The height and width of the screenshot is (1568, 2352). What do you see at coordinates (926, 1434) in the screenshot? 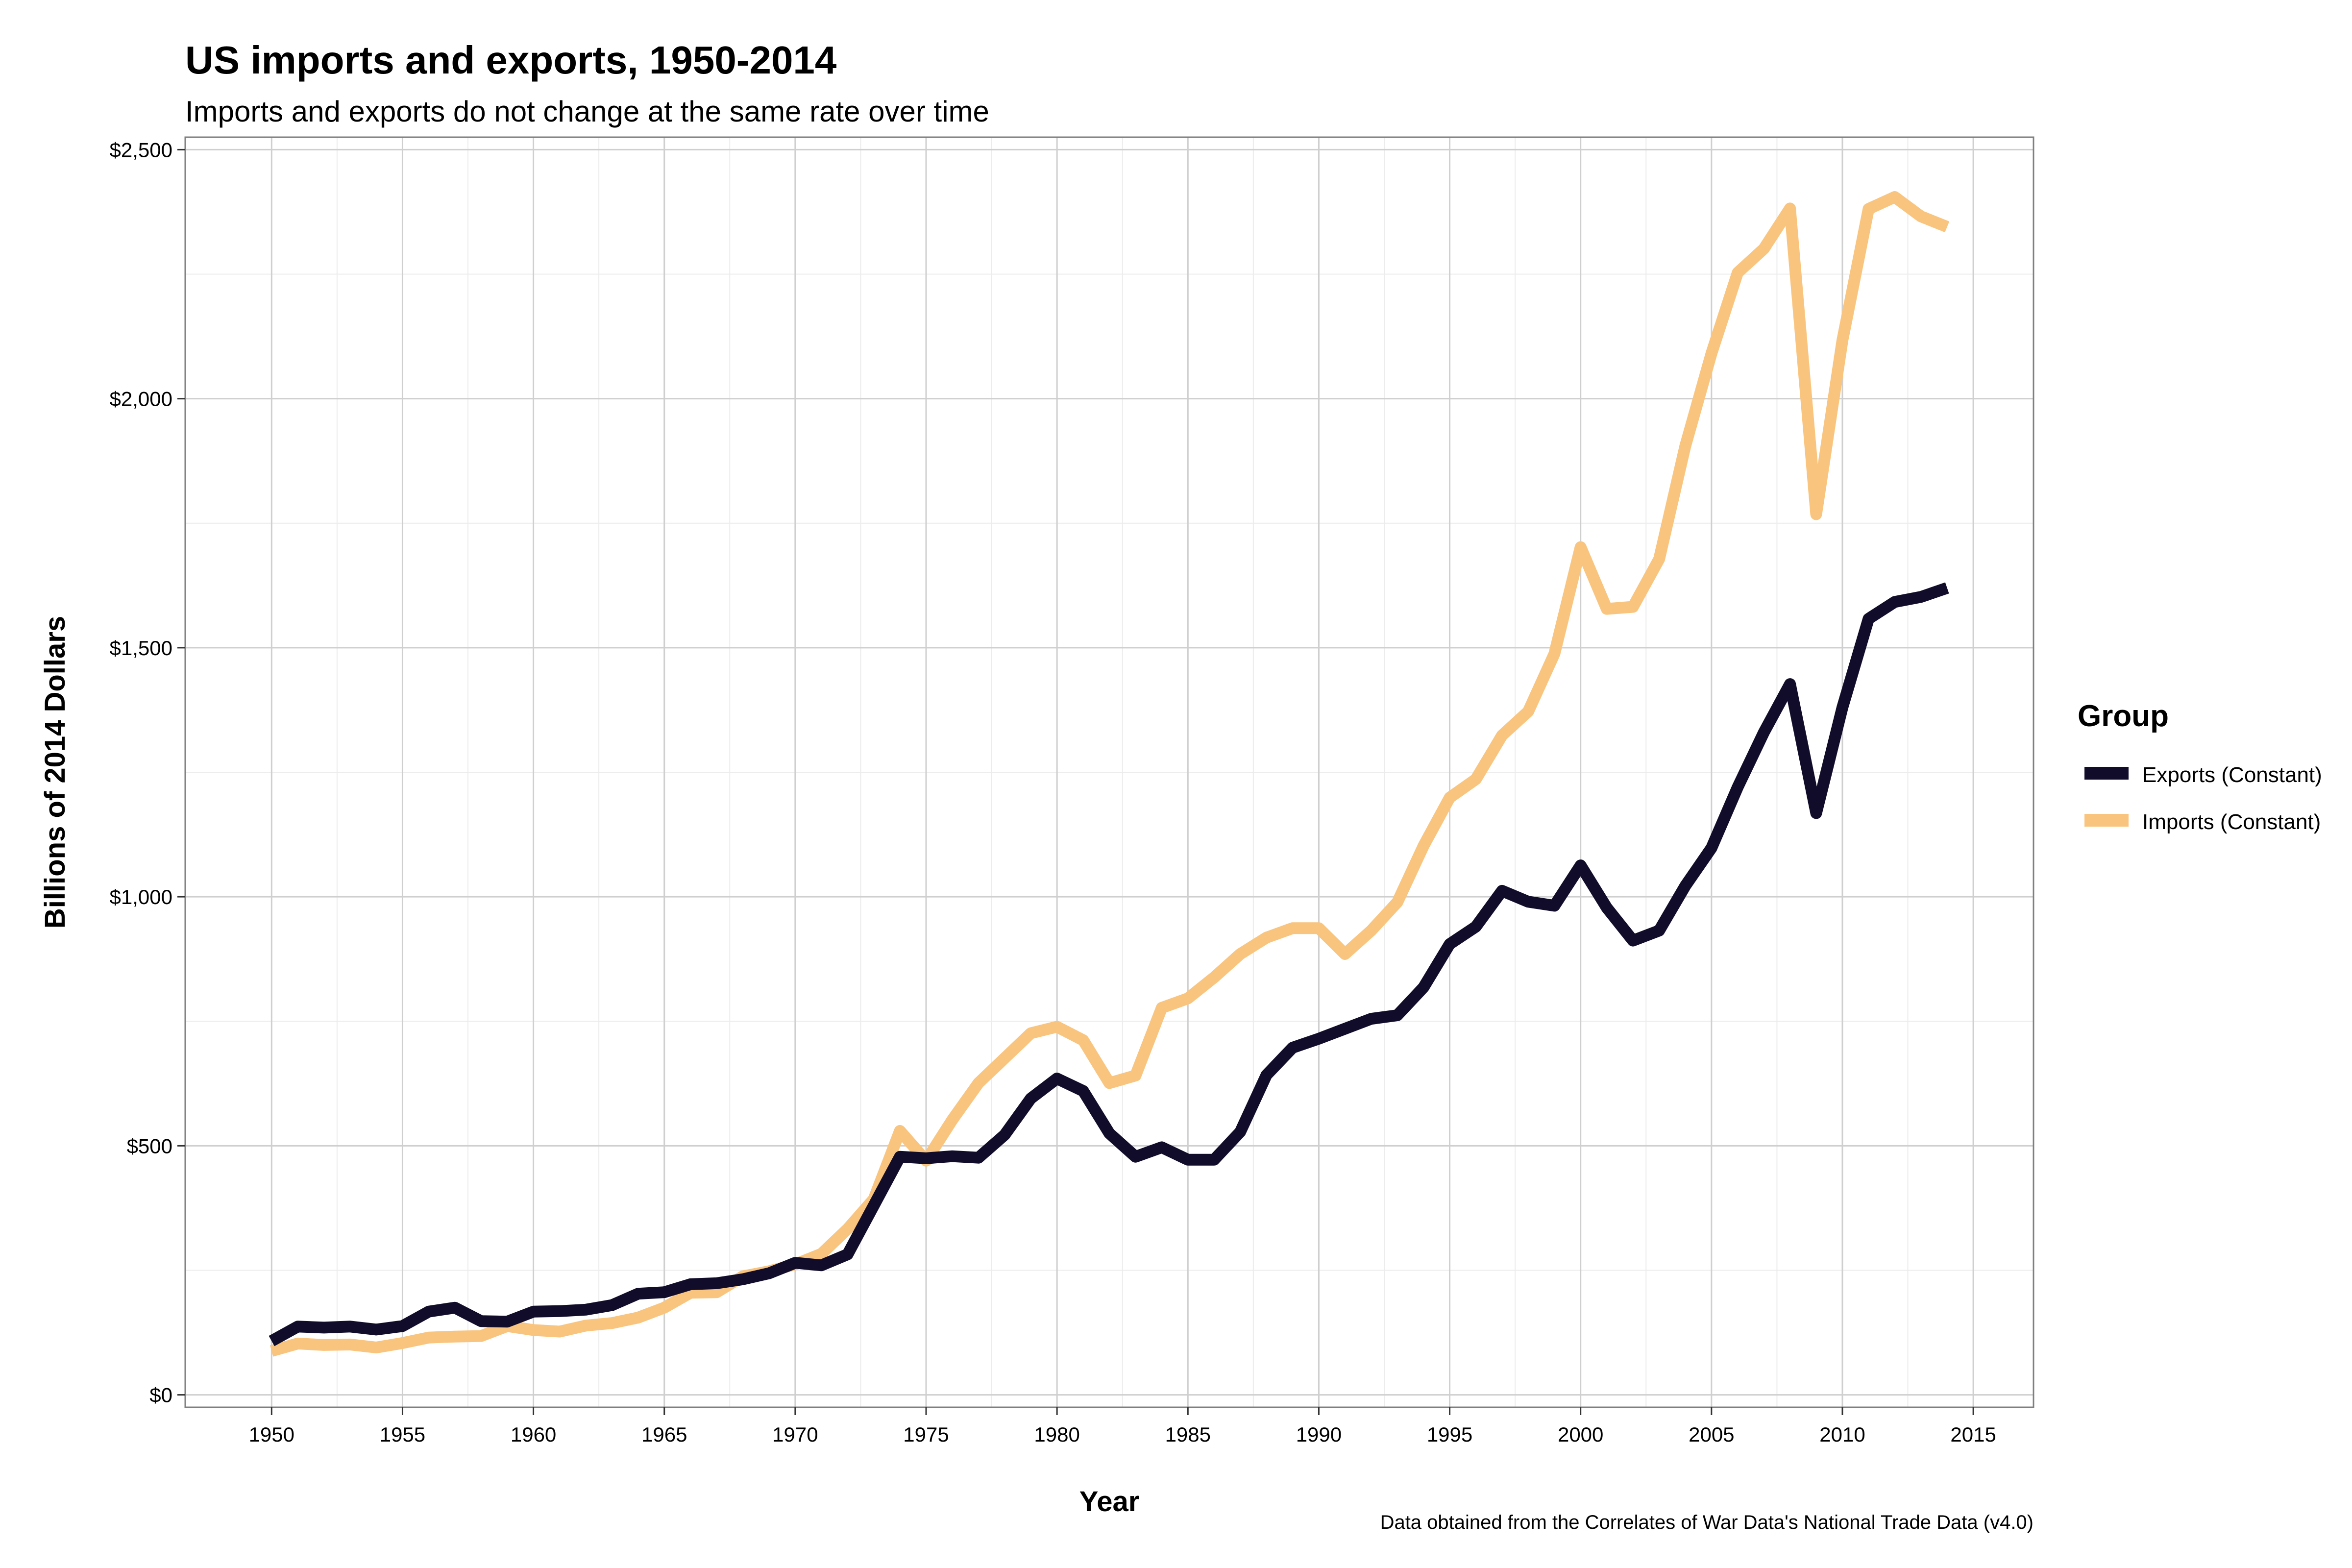
I see `x-tick-label: 1975` at bounding box center [926, 1434].